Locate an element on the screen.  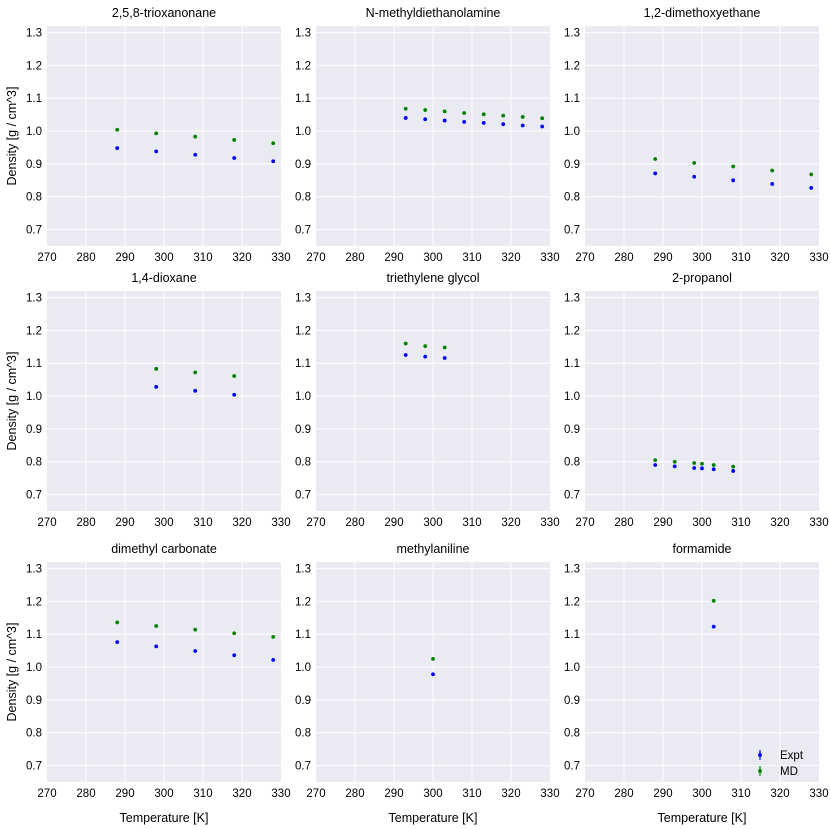
subplot-title: 2-propanol is located at coordinates (702, 278).